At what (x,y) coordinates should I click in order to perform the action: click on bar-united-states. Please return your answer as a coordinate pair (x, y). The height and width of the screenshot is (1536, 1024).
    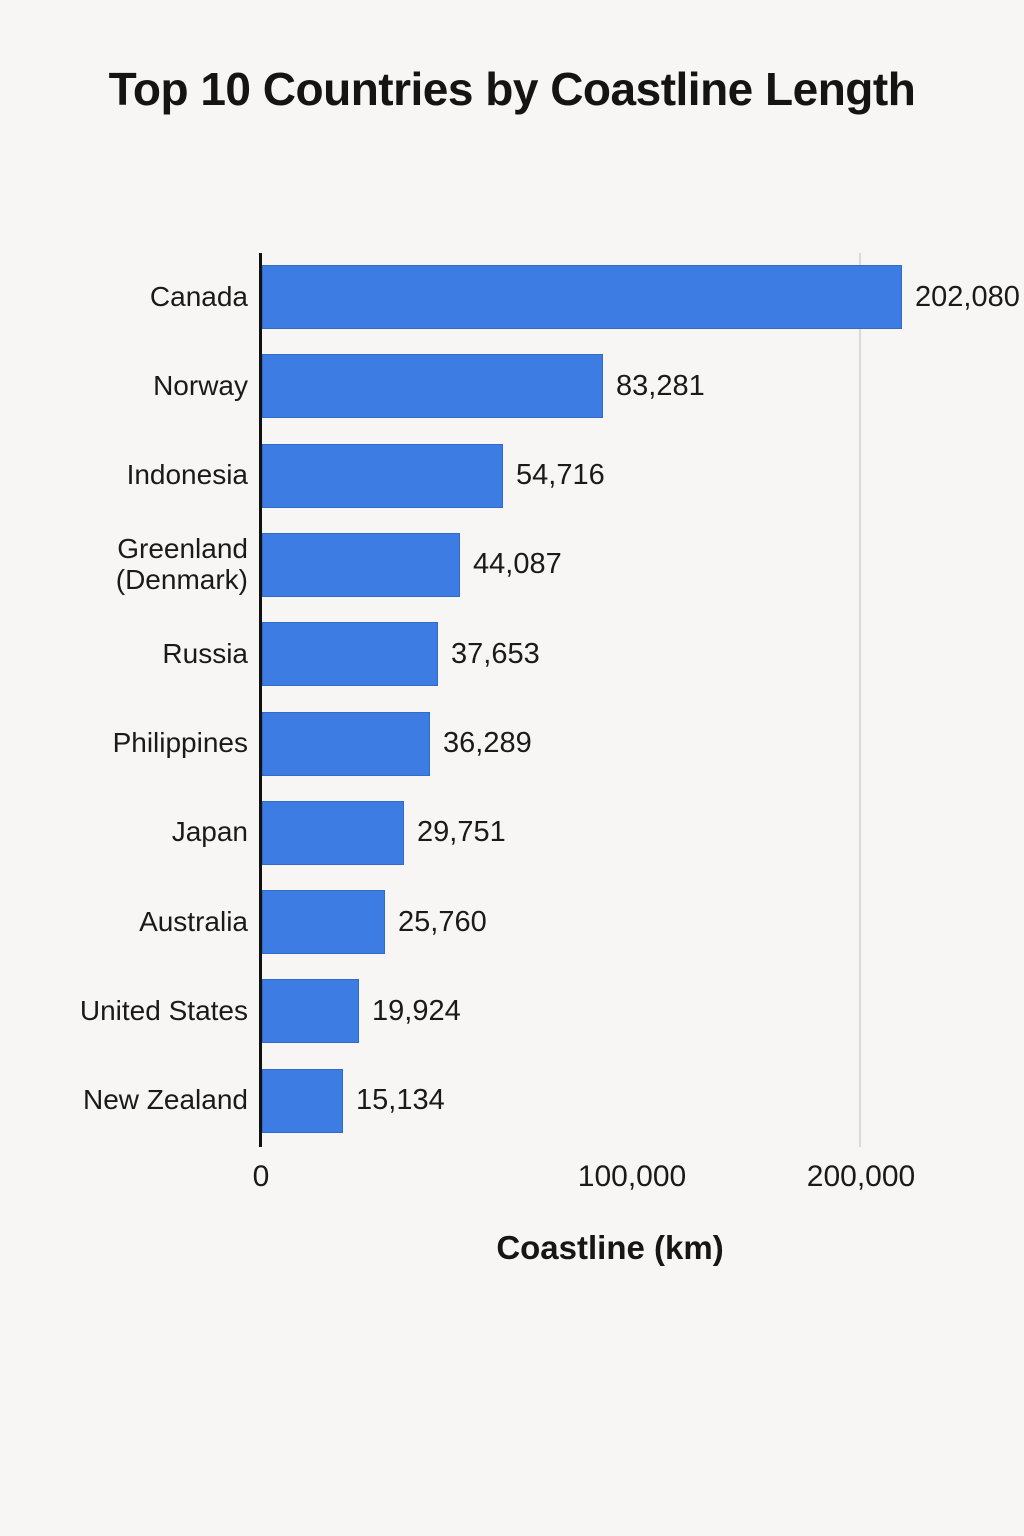
    Looking at the image, I should click on (310, 1011).